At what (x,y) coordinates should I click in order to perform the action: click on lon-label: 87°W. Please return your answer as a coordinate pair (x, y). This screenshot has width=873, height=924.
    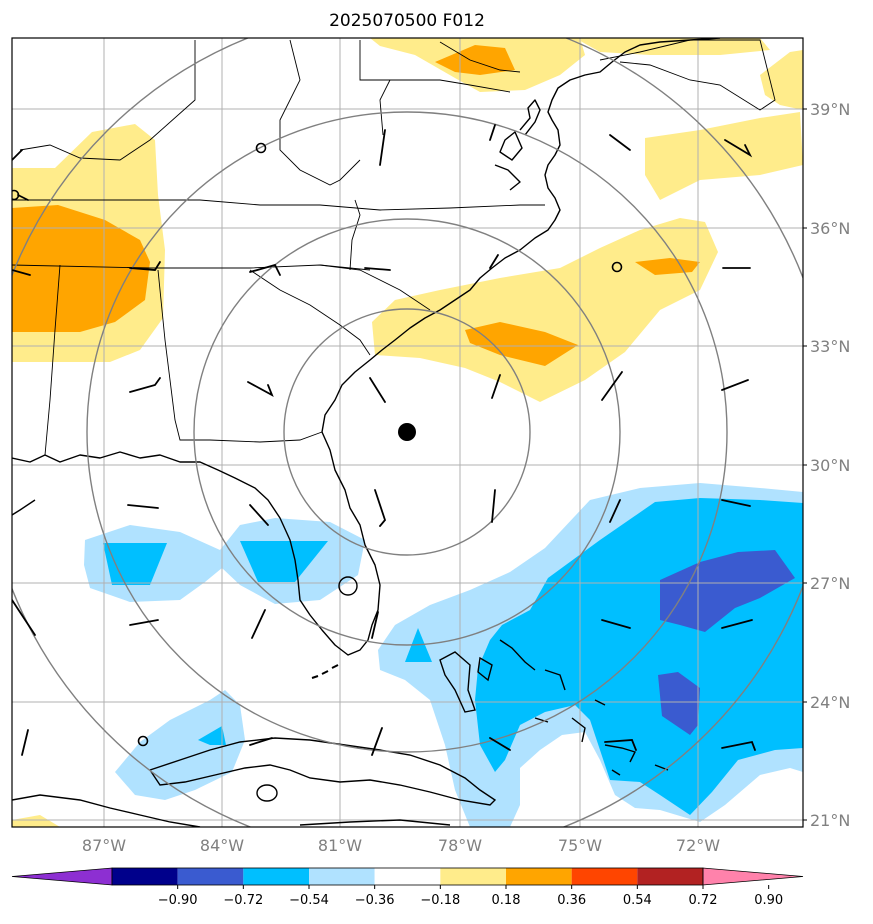
    Looking at the image, I should click on (104, 845).